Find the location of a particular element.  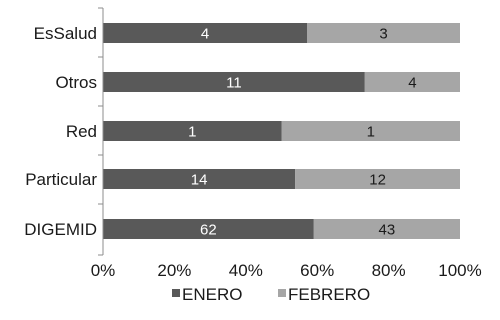

data-label-enero-essalud: 4 is located at coordinates (205, 34).